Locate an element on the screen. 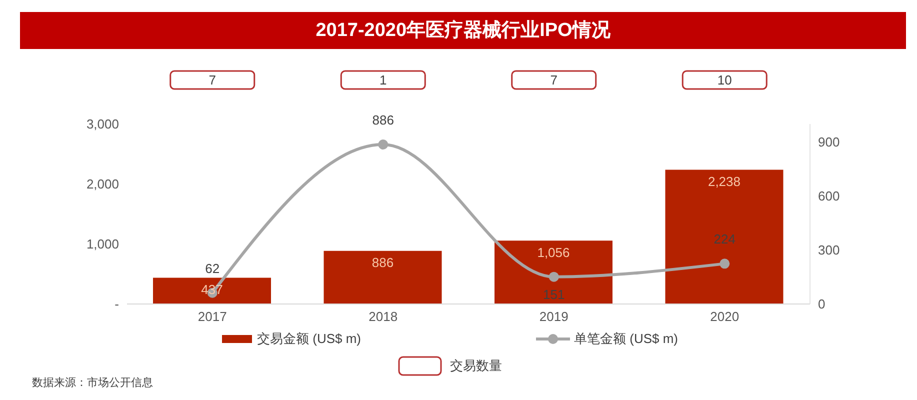 This screenshot has width=917, height=400. legend-label: 单笔金额 (US$ m) is located at coordinates (626, 339).